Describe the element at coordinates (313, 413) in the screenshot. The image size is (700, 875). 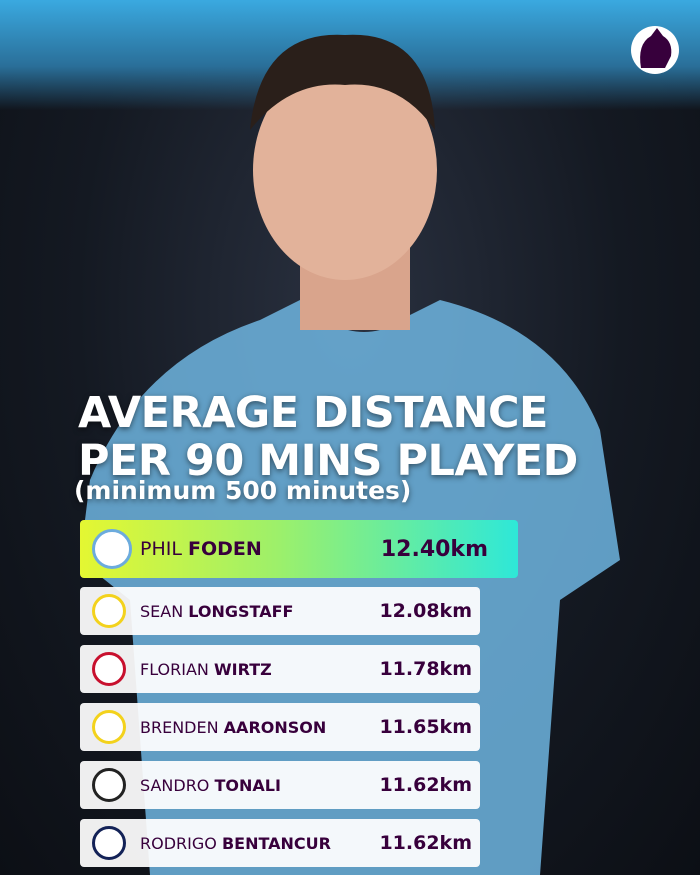
I see `title-line: AVERAGE DISTANCE` at that location.